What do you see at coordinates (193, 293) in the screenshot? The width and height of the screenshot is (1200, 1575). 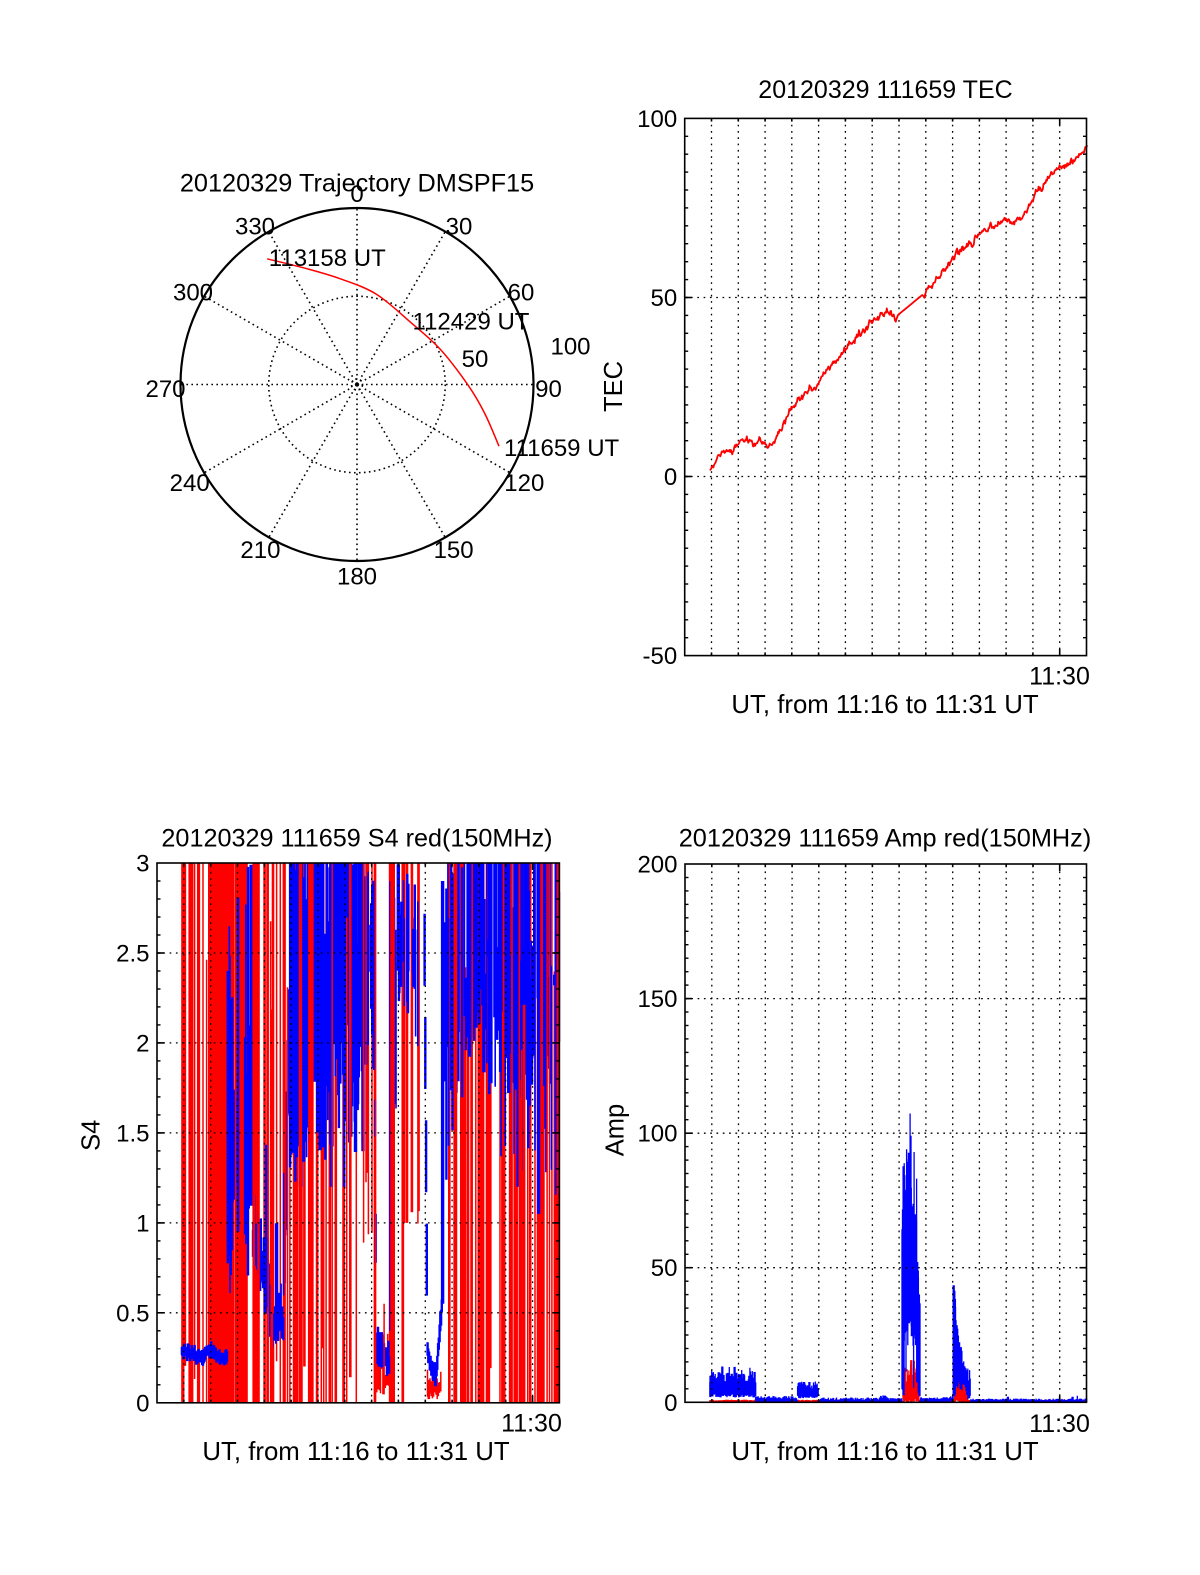 I see `svg-text: 300` at bounding box center [193, 293].